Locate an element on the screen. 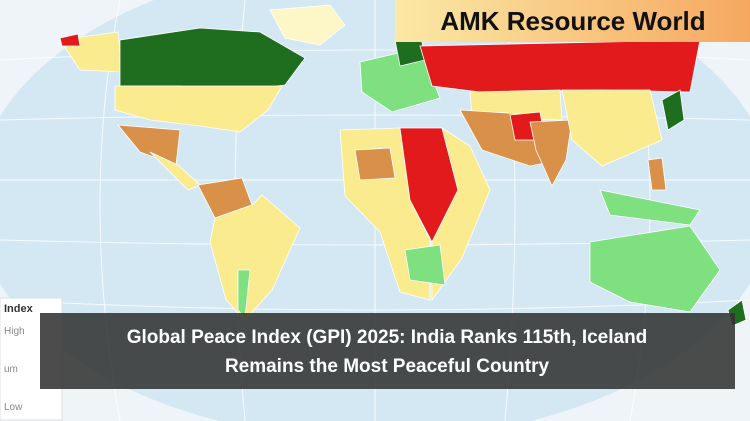 The width and height of the screenshot is (750, 421). brand-title: AMK Resource World is located at coordinates (572, 21).